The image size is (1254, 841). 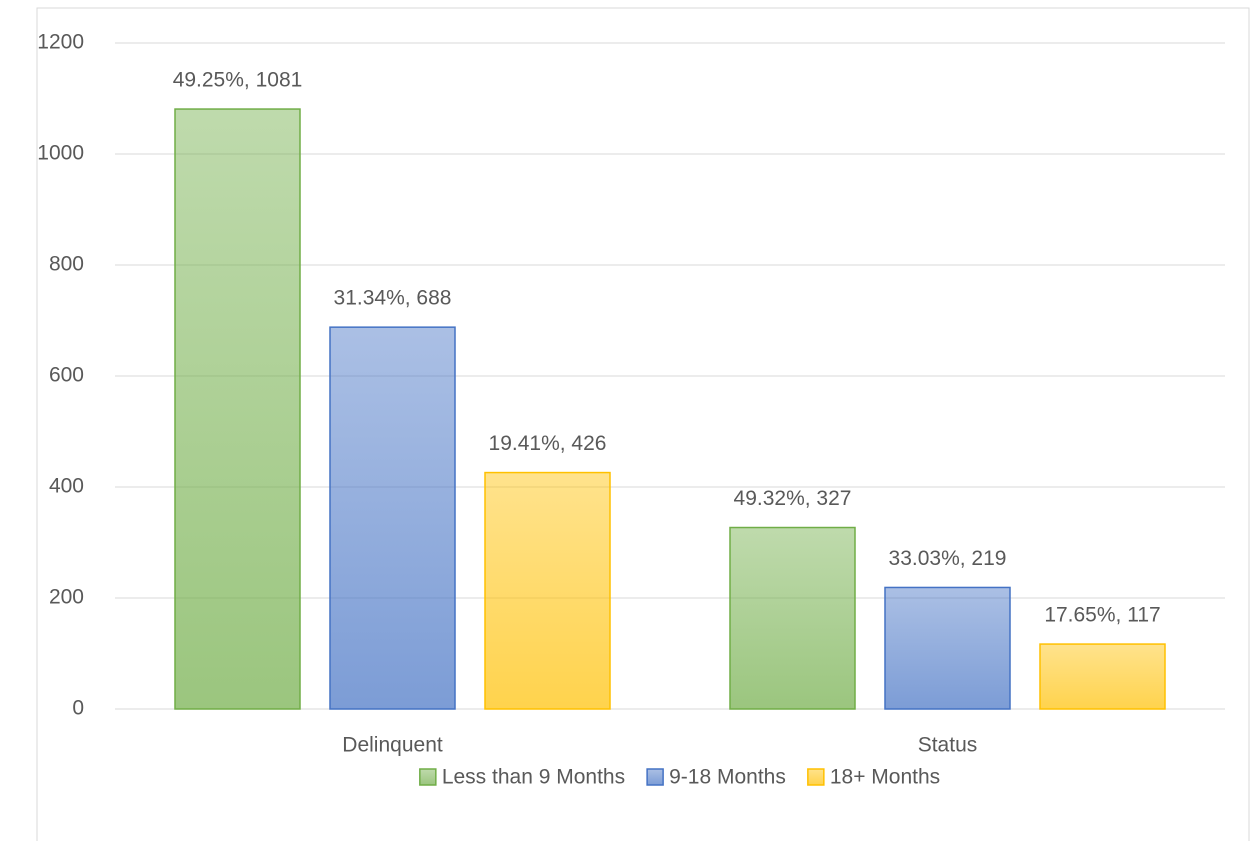 I want to click on y-tick-label: 800, so click(x=66, y=264).